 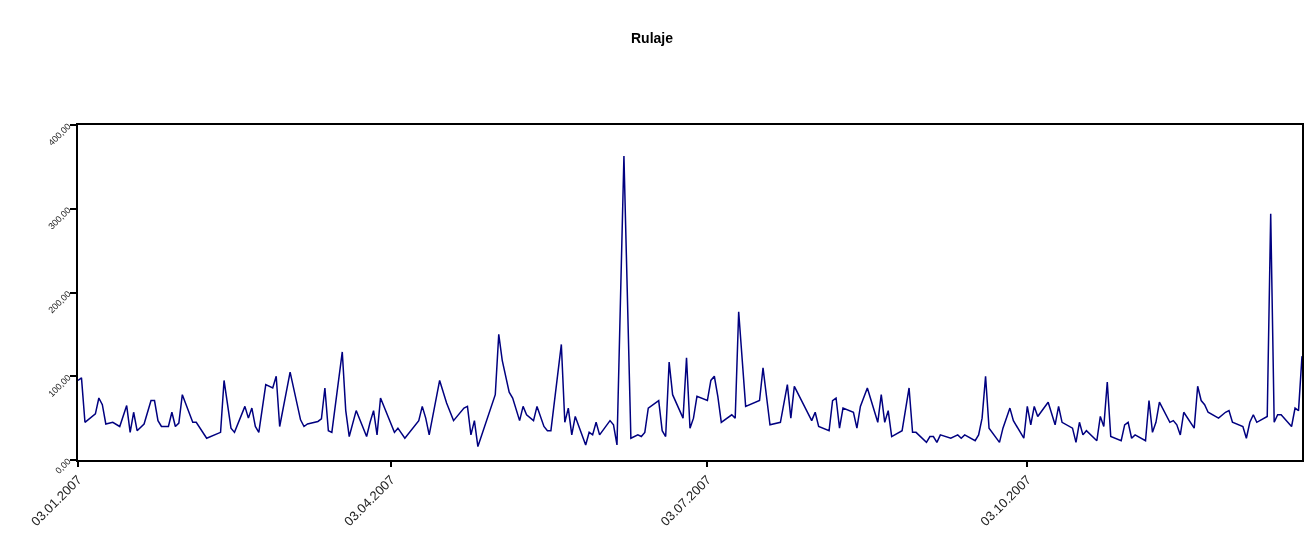 I want to click on y-tick-label: 0,00, so click(x=63, y=466).